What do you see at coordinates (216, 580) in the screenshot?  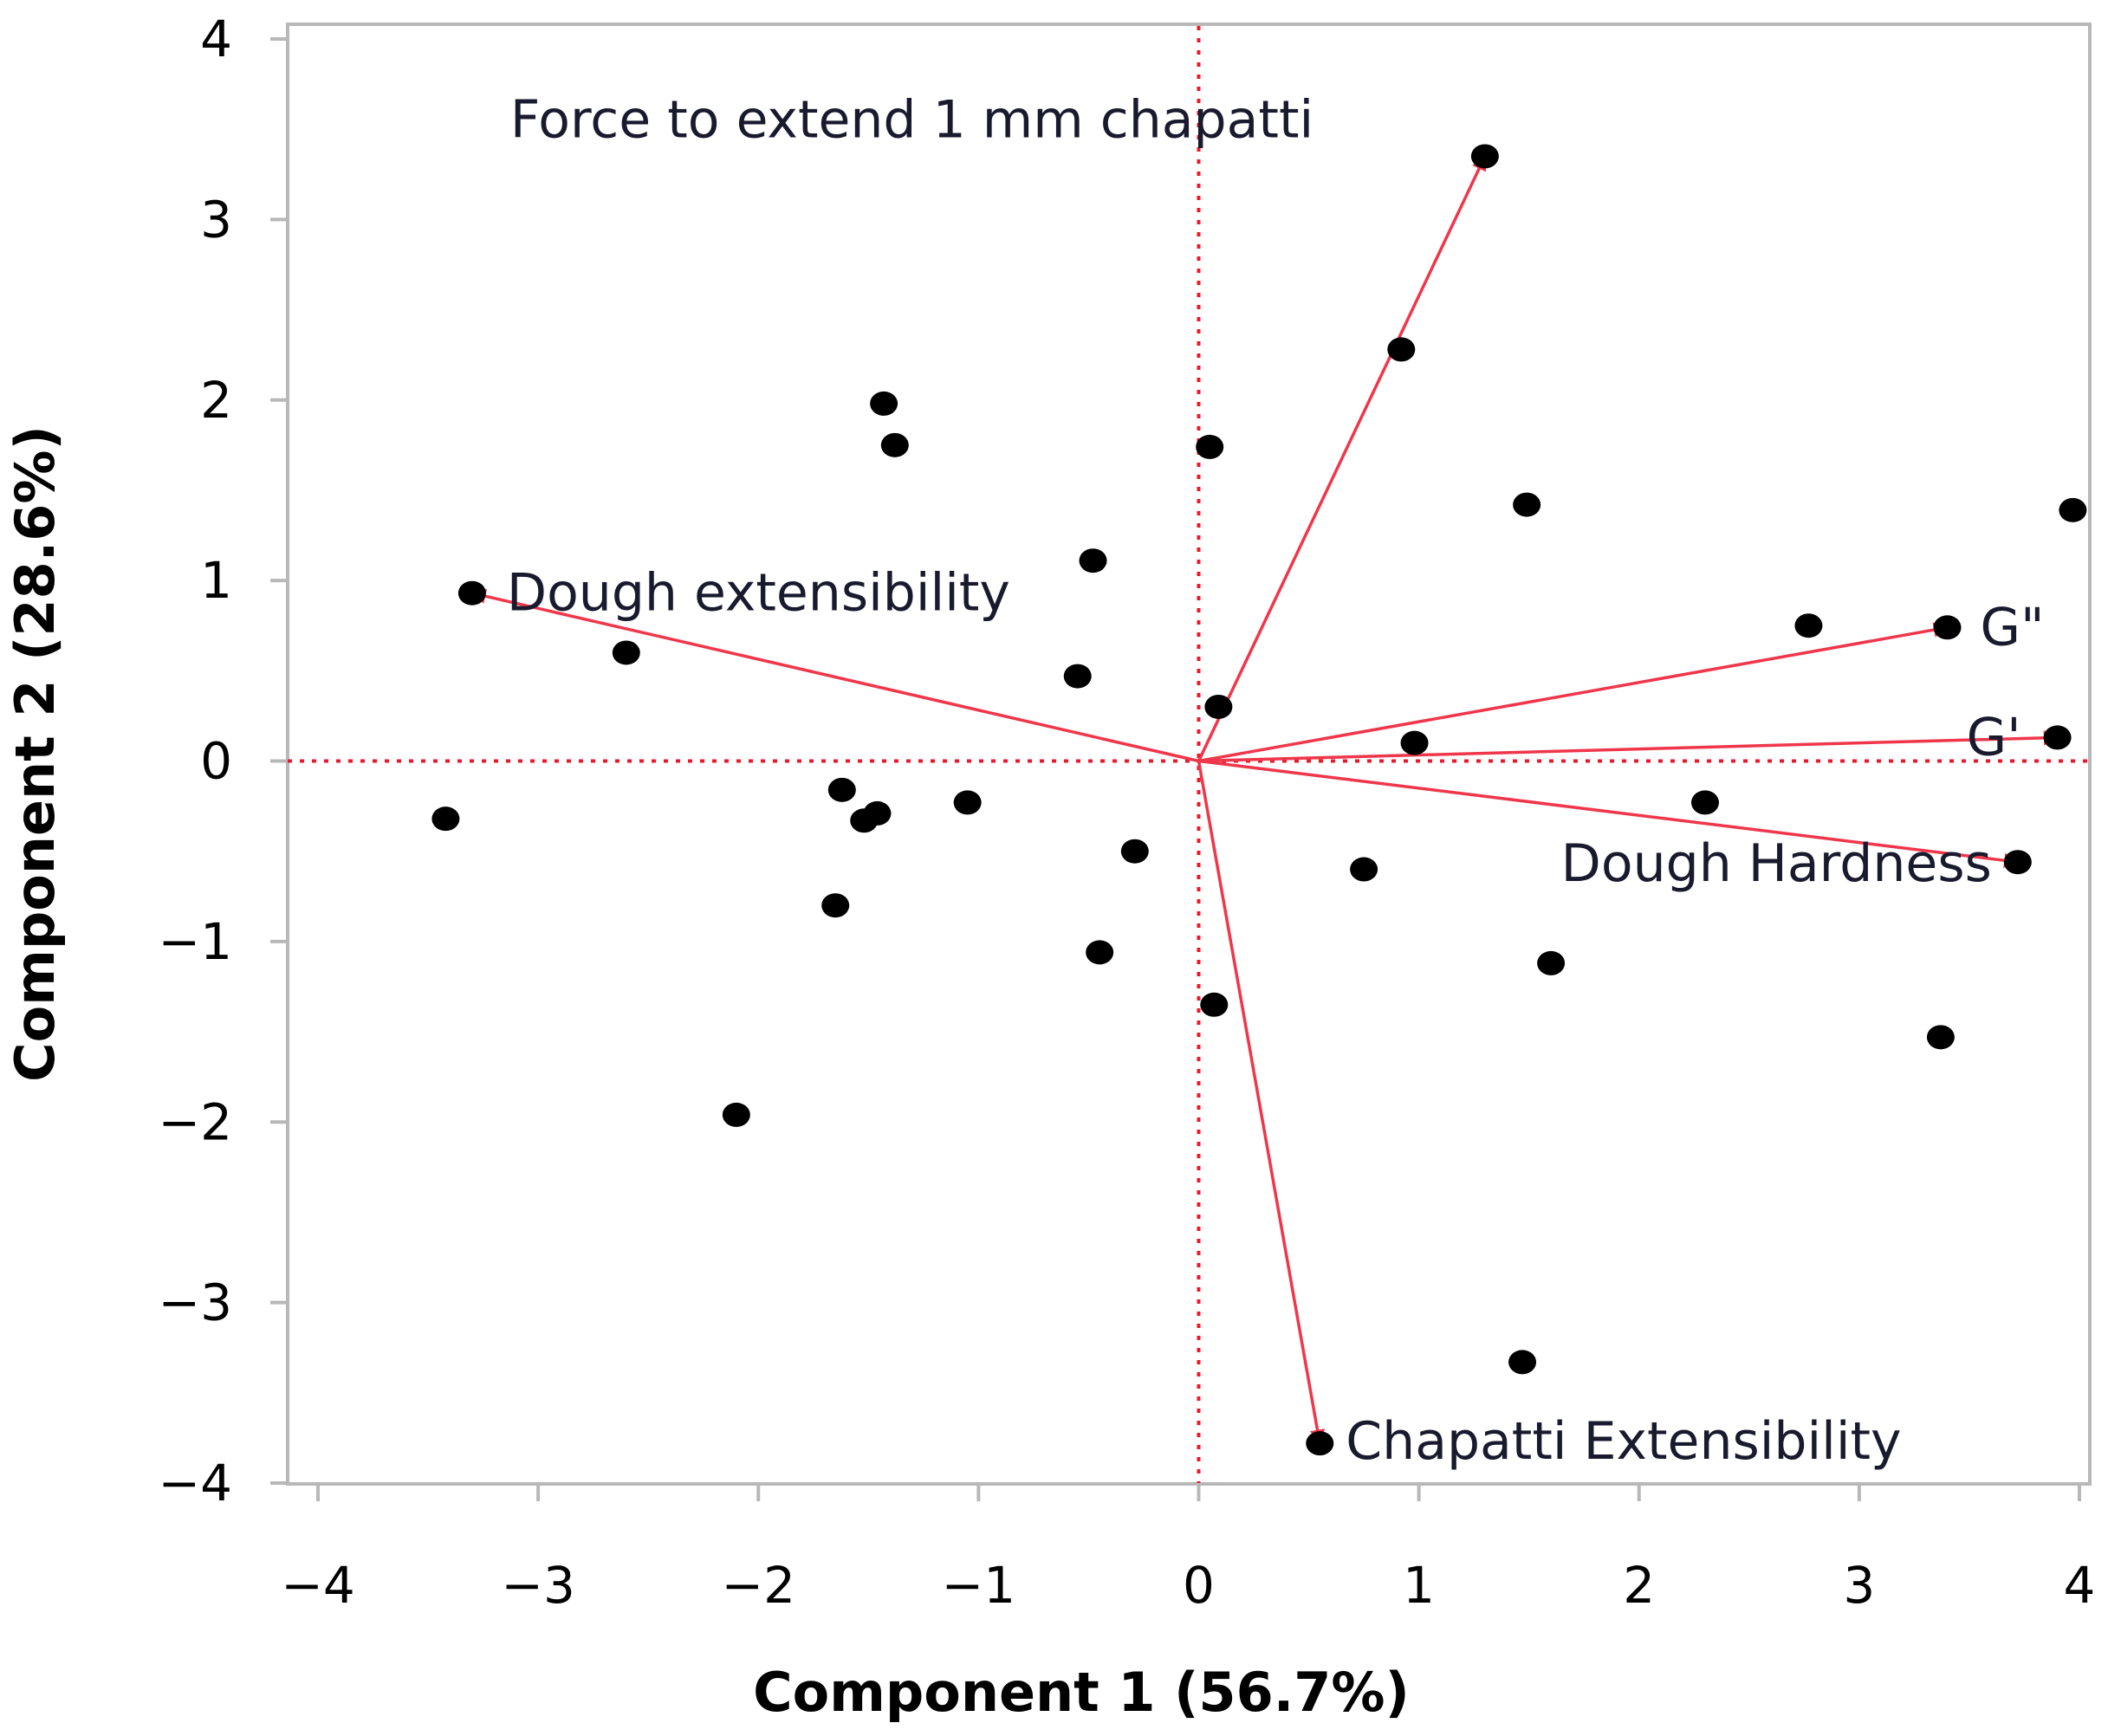 I see `y-tick-label: 1` at bounding box center [216, 580].